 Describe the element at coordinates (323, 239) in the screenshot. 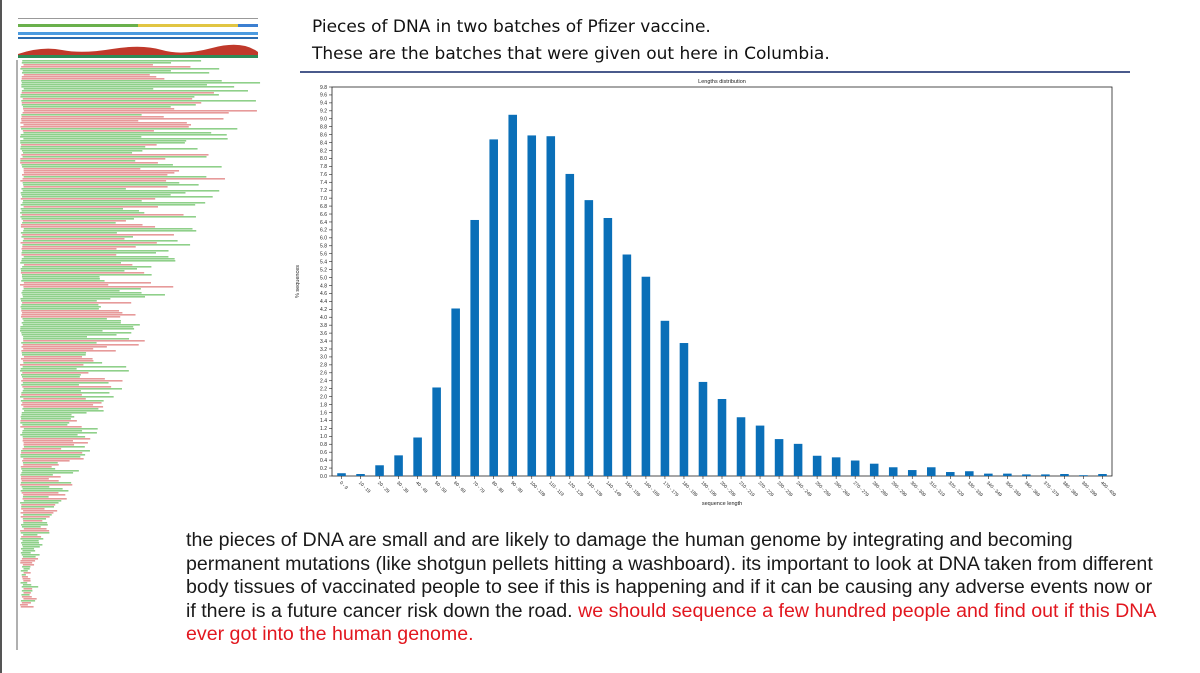

I see `y-tick-label: 6.0` at that location.